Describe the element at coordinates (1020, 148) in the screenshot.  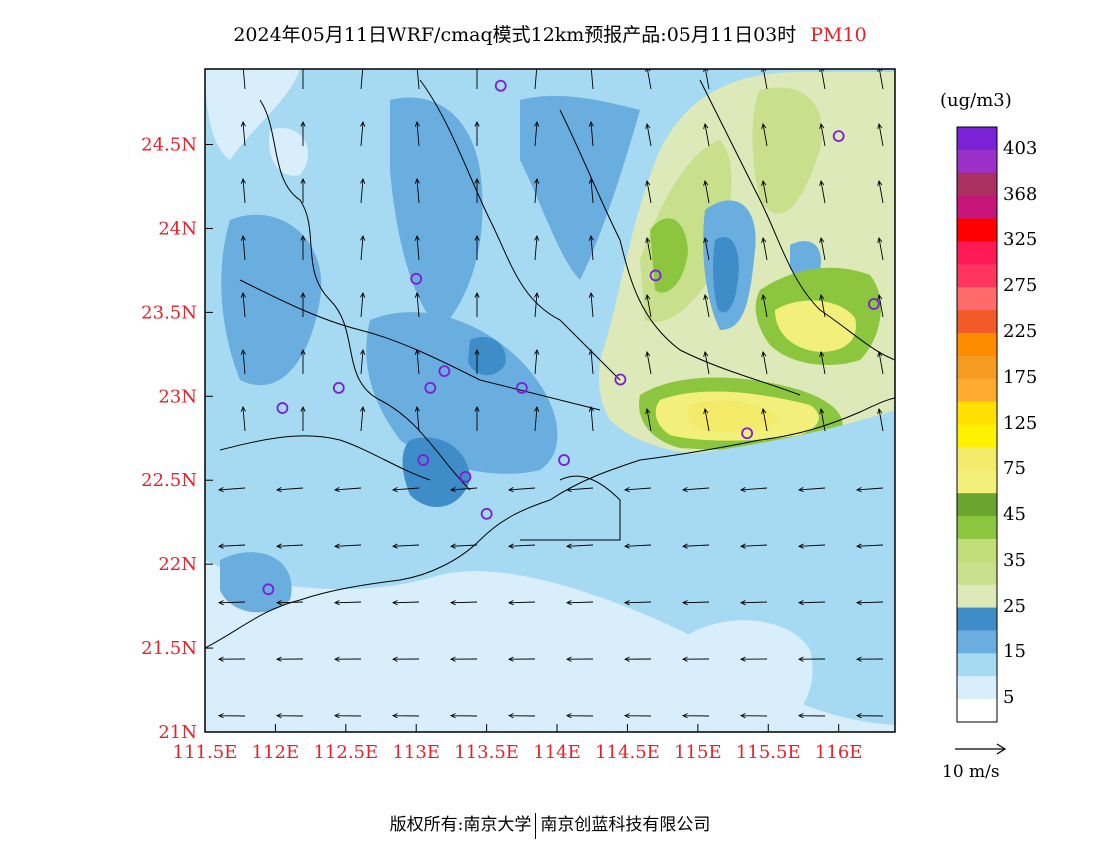
I see `colorbar-label: 403` at that location.